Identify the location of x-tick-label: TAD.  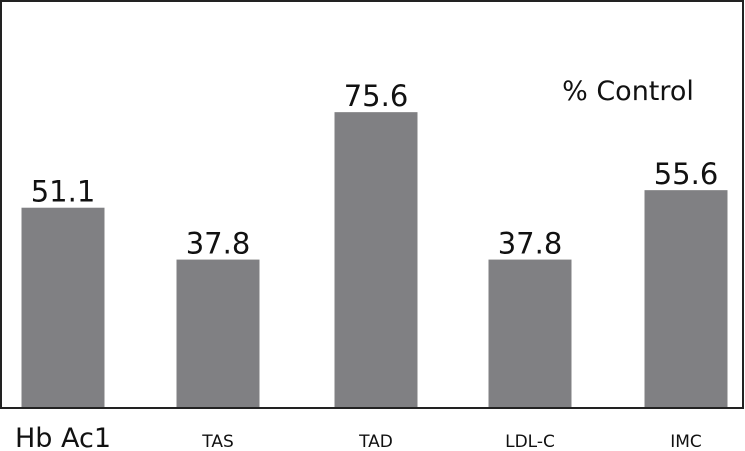
(375, 441).